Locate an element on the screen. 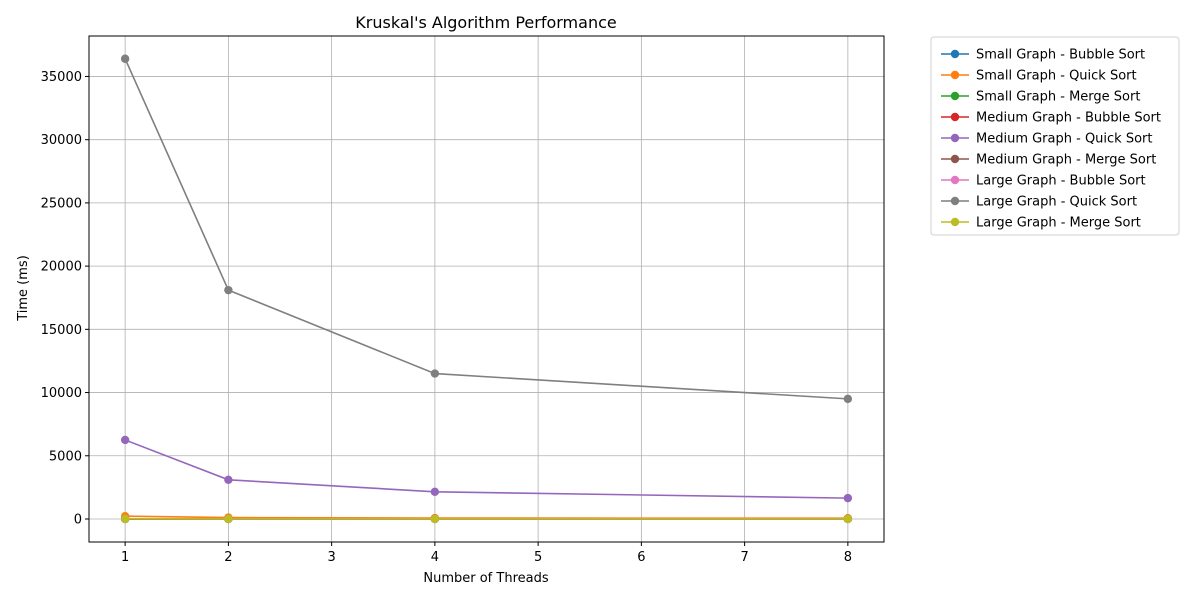  legend-label: Large Graph - Merge Sort is located at coordinates (1058, 223).